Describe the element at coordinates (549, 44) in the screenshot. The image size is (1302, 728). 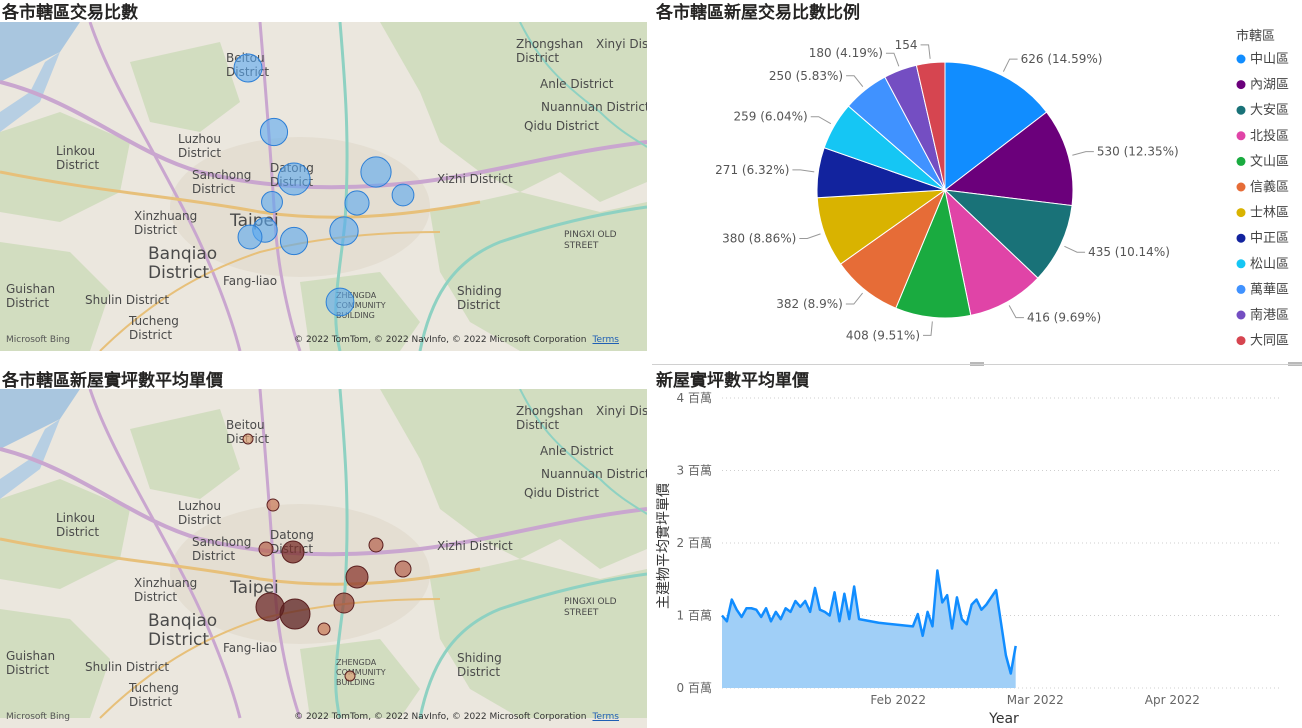
I see `map-place-label: Zhongshan` at that location.